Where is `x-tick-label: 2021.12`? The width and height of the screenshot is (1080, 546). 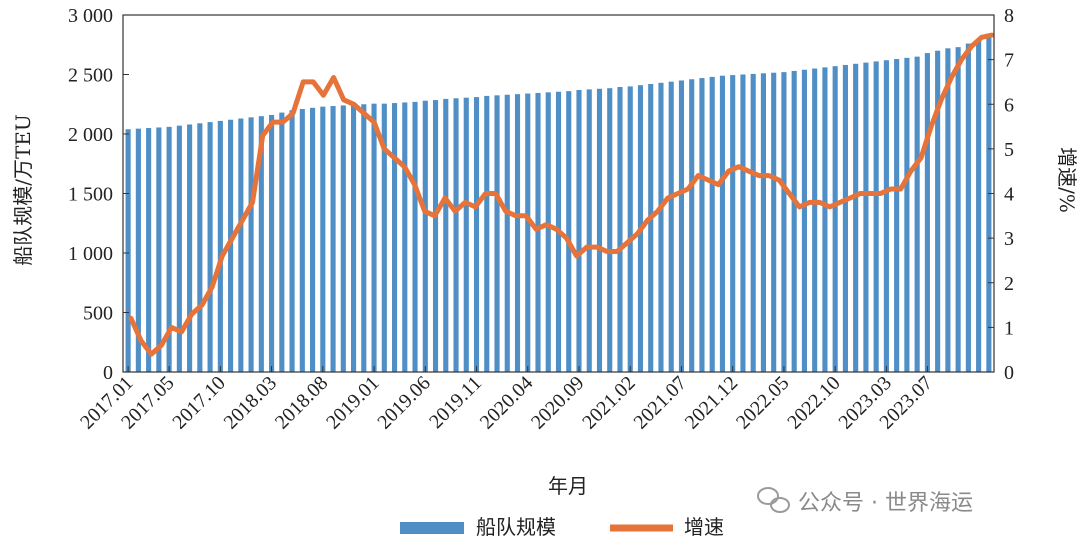
x-tick-label: 2021.12 is located at coordinates (712, 403).